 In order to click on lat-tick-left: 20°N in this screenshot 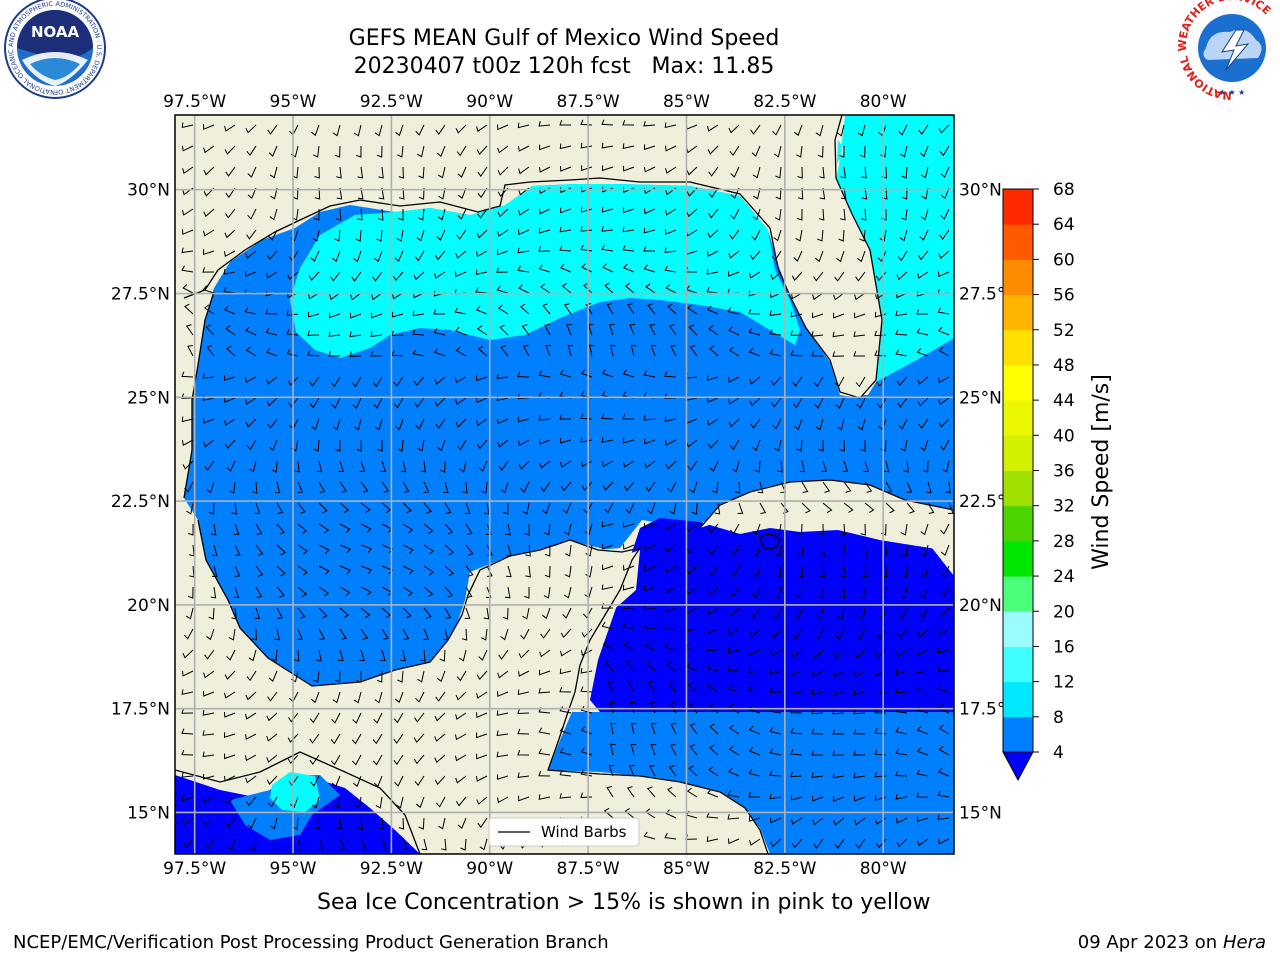, I will do `click(148, 606)`.